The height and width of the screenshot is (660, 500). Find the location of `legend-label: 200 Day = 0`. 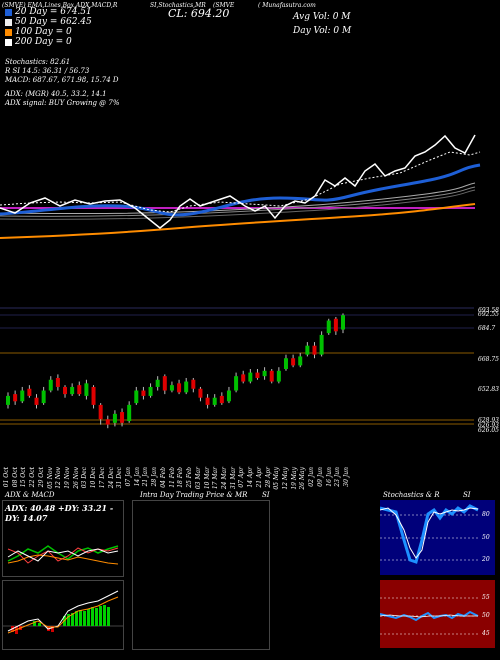

legend-label: 200 Day = 0 is located at coordinates (43, 42).